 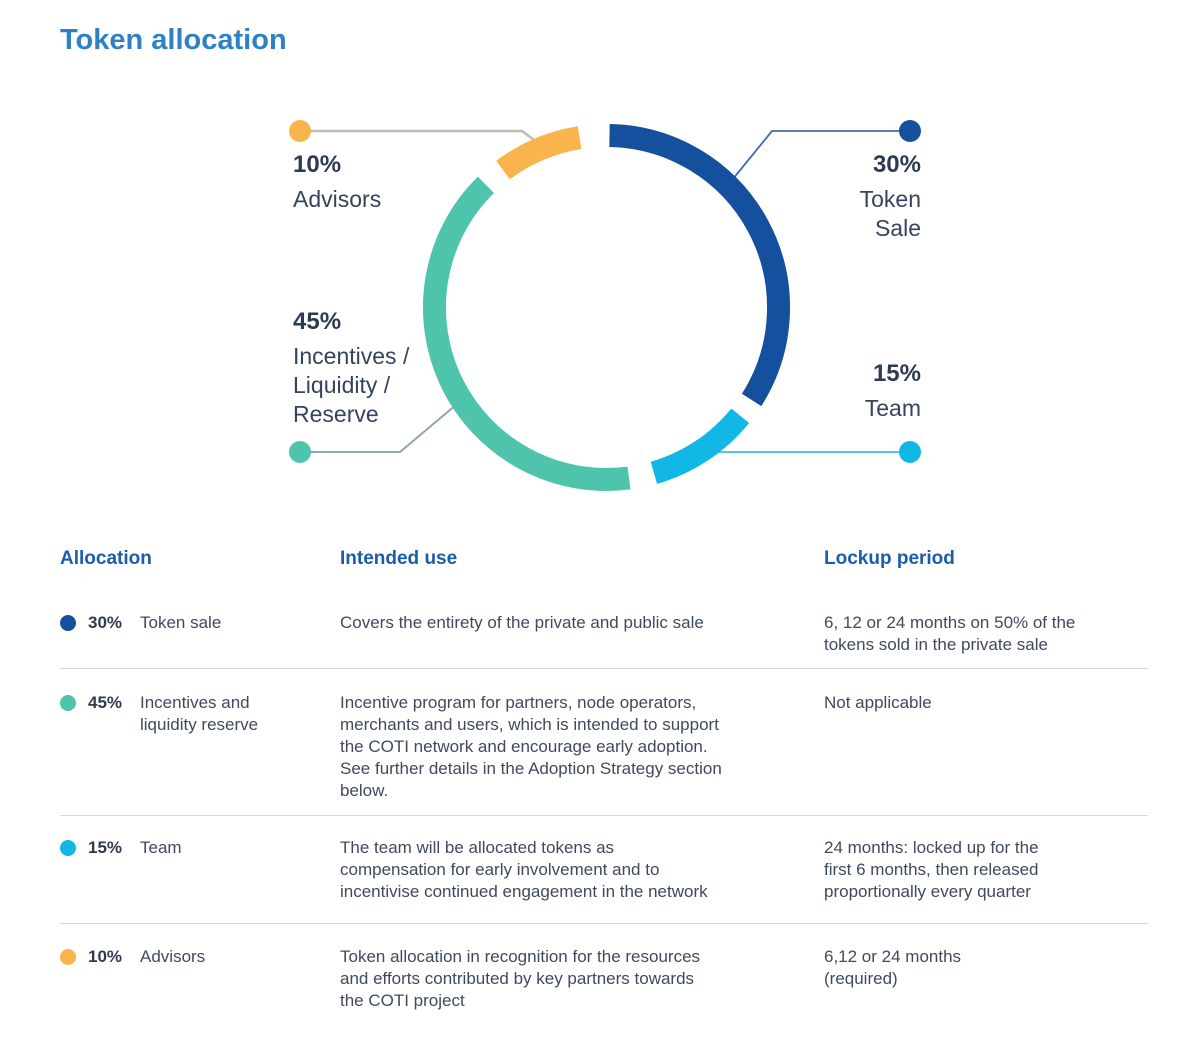 I want to click on token-sale-callout: 30% Token Sale, so click(x=890, y=196).